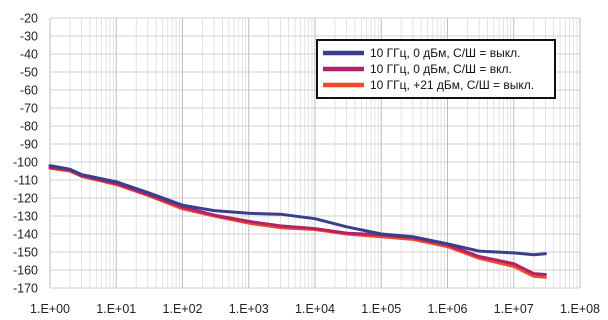 This screenshot has width=608, height=320. I want to click on x-tick-label: 1.E+03, so click(249, 309).